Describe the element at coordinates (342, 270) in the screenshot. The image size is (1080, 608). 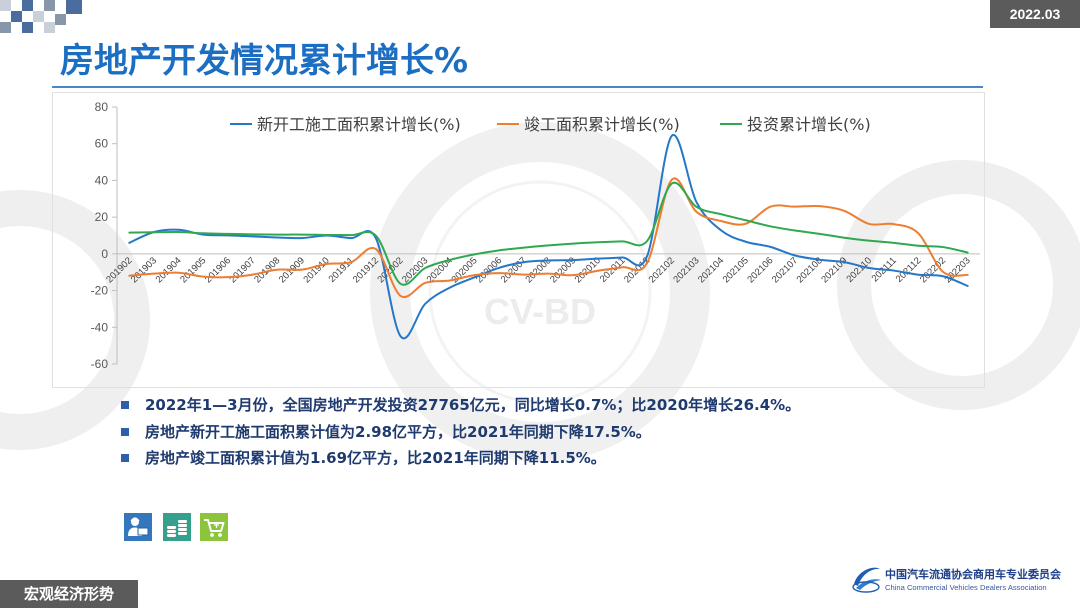
I see `x-tick-label: 201911` at that location.